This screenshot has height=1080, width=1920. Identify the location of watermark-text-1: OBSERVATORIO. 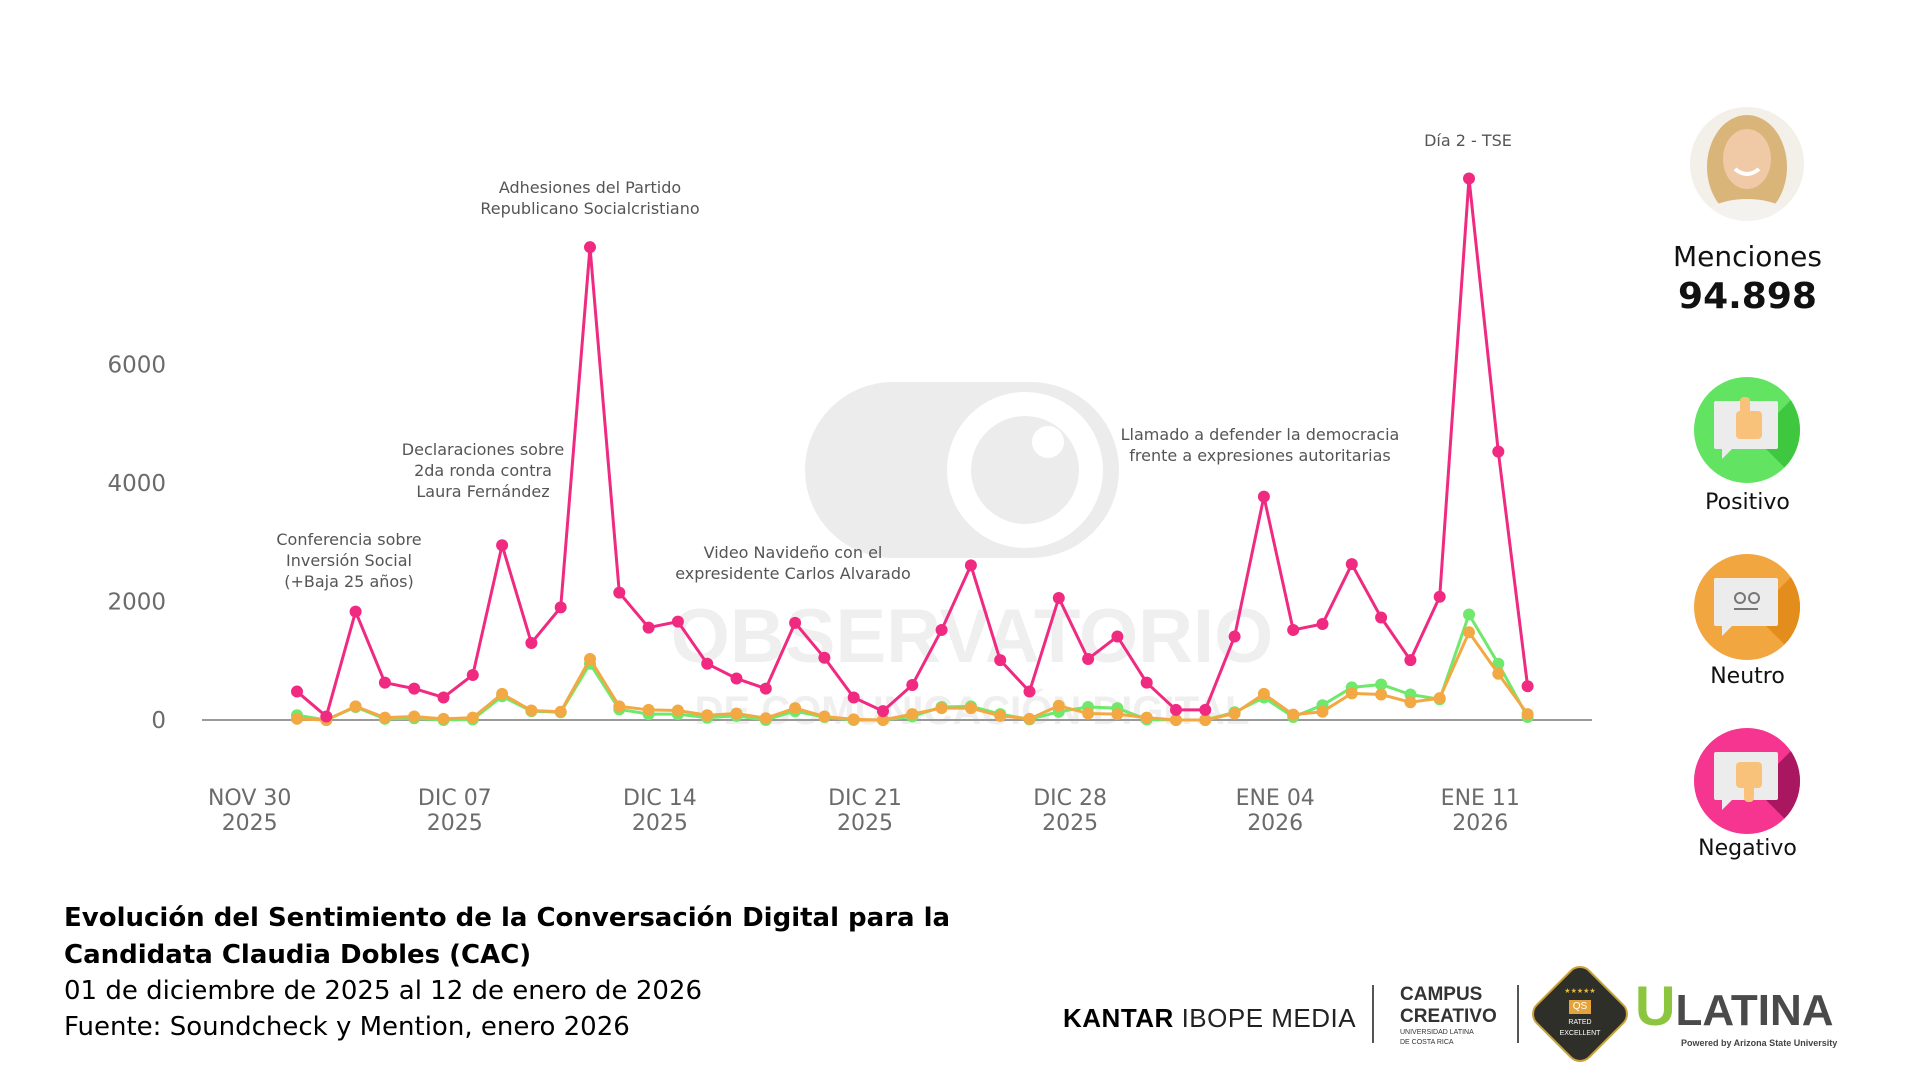
(972, 636).